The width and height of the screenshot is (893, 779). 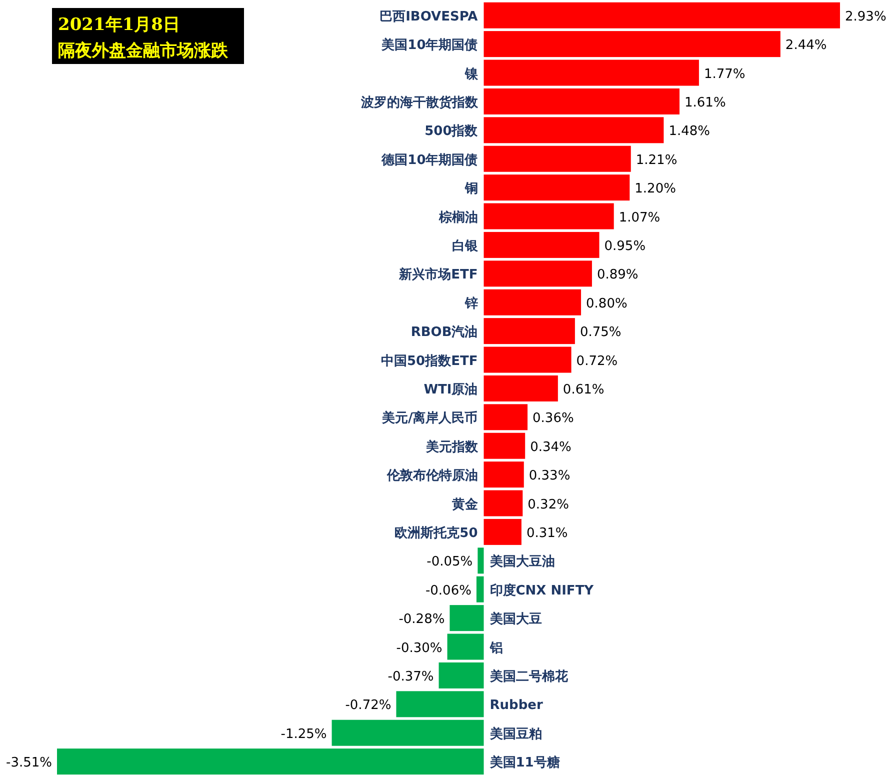 What do you see at coordinates (639, 218) in the screenshot?
I see `data-label: 1.07%` at bounding box center [639, 218].